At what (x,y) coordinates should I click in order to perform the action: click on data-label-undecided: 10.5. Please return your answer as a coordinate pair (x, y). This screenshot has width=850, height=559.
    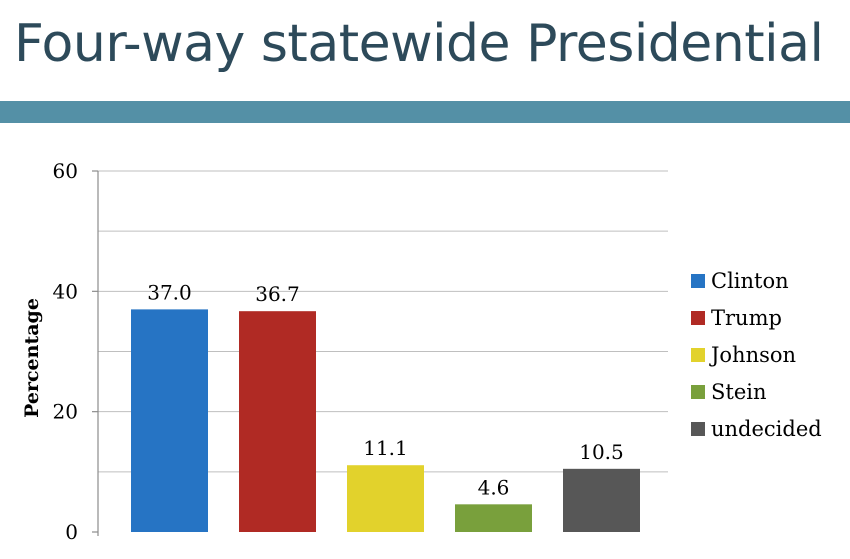
    Looking at the image, I should click on (601, 452).